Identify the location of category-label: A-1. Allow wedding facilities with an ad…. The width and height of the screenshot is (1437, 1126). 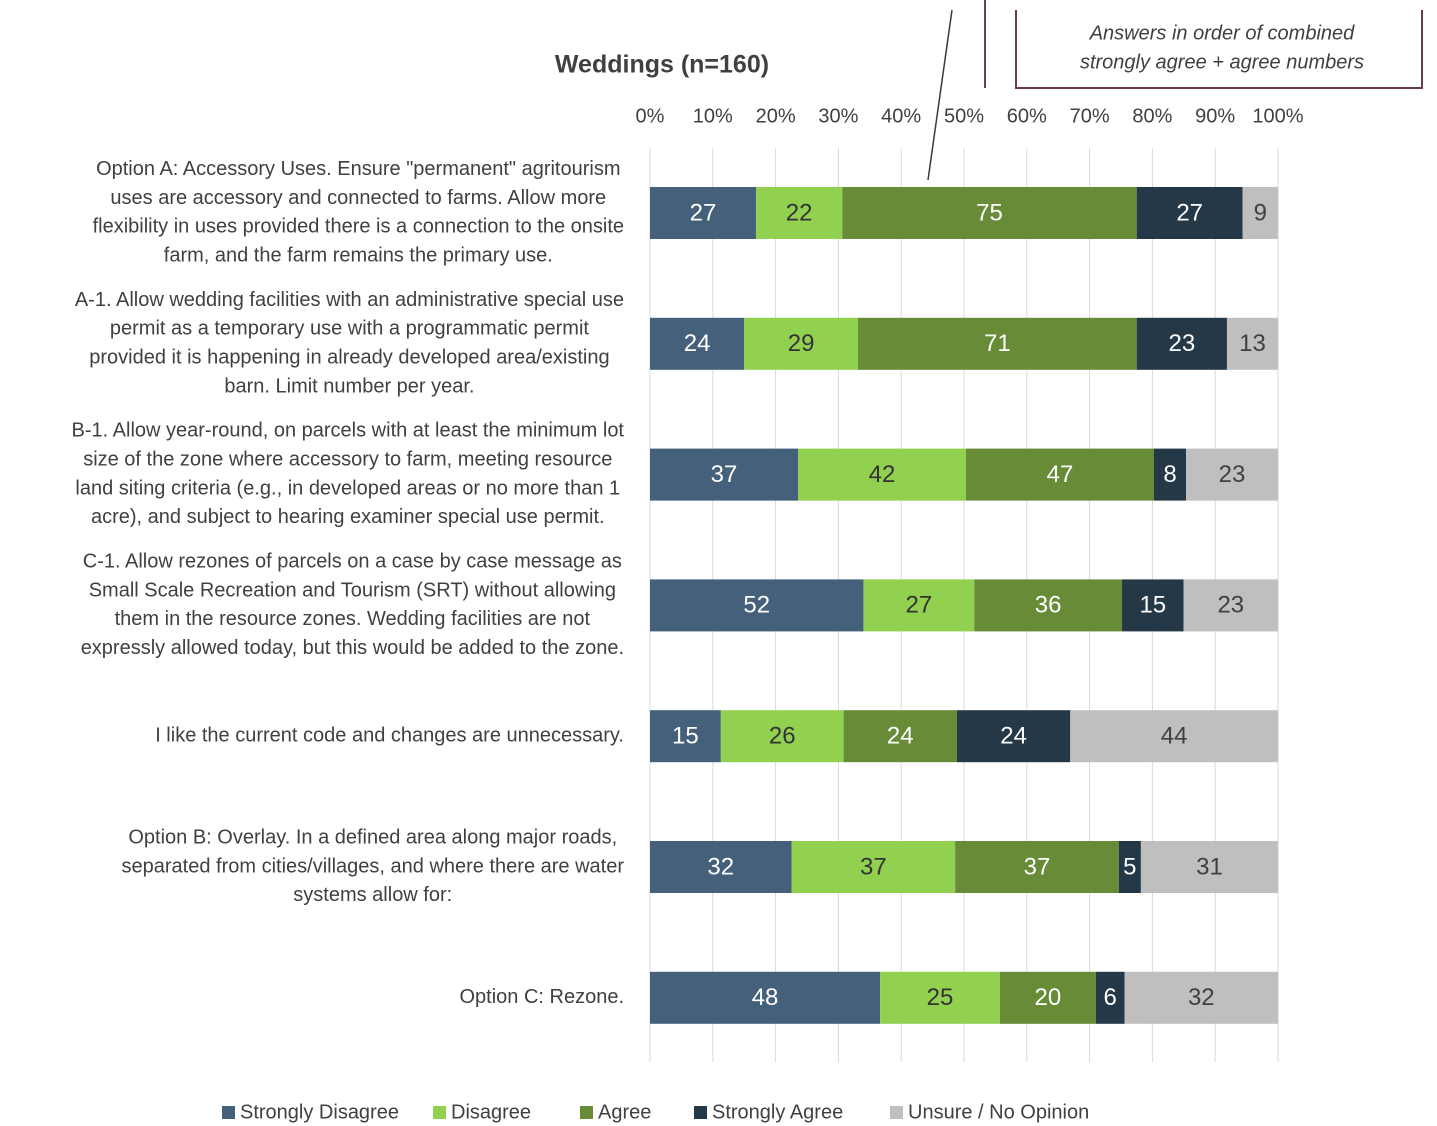
(349, 343).